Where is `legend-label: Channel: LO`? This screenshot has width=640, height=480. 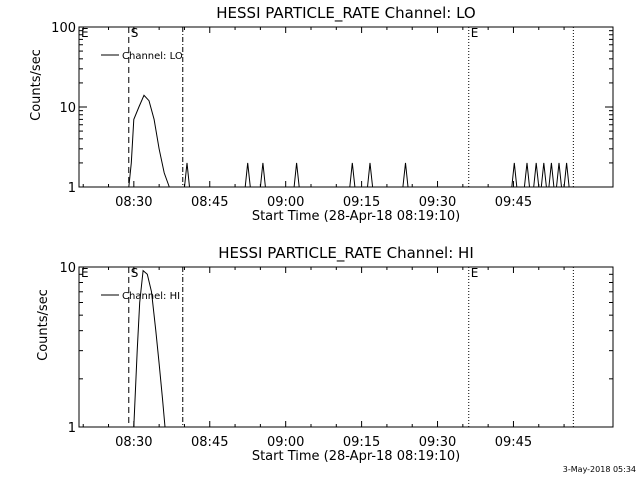
legend-label: Channel: LO is located at coordinates (152, 56).